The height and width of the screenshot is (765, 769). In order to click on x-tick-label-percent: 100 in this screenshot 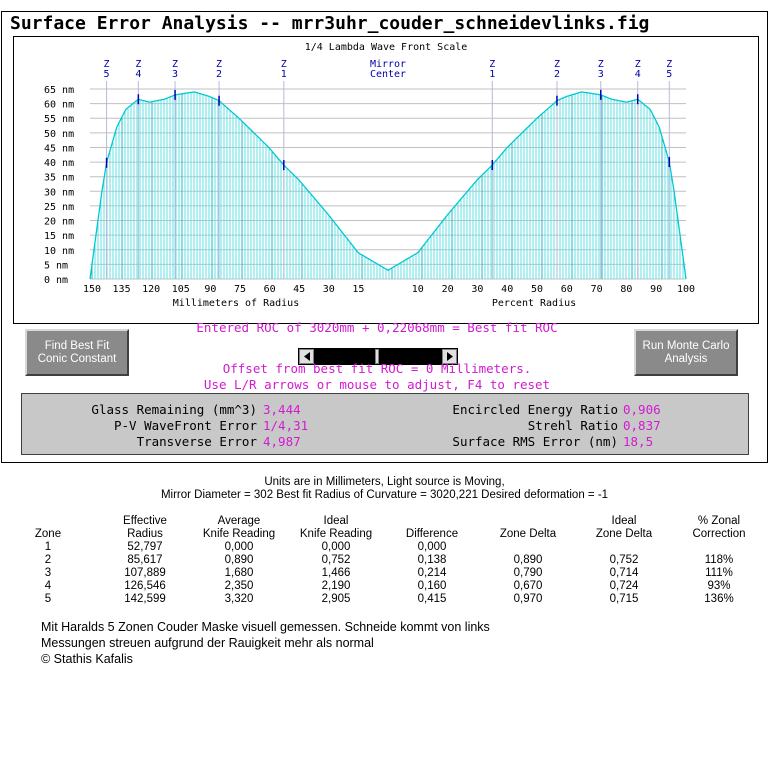, I will do `click(686, 289)`.